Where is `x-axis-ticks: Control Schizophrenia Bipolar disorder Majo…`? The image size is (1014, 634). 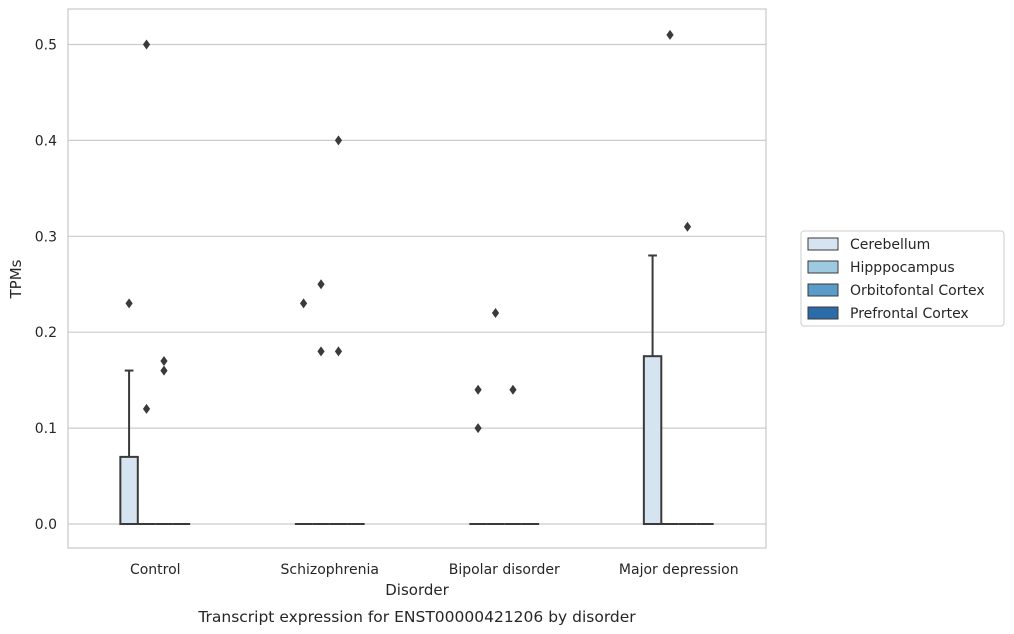
x-axis-ticks: Control Schizophrenia Bipolar disorder Majo… is located at coordinates (434, 570).